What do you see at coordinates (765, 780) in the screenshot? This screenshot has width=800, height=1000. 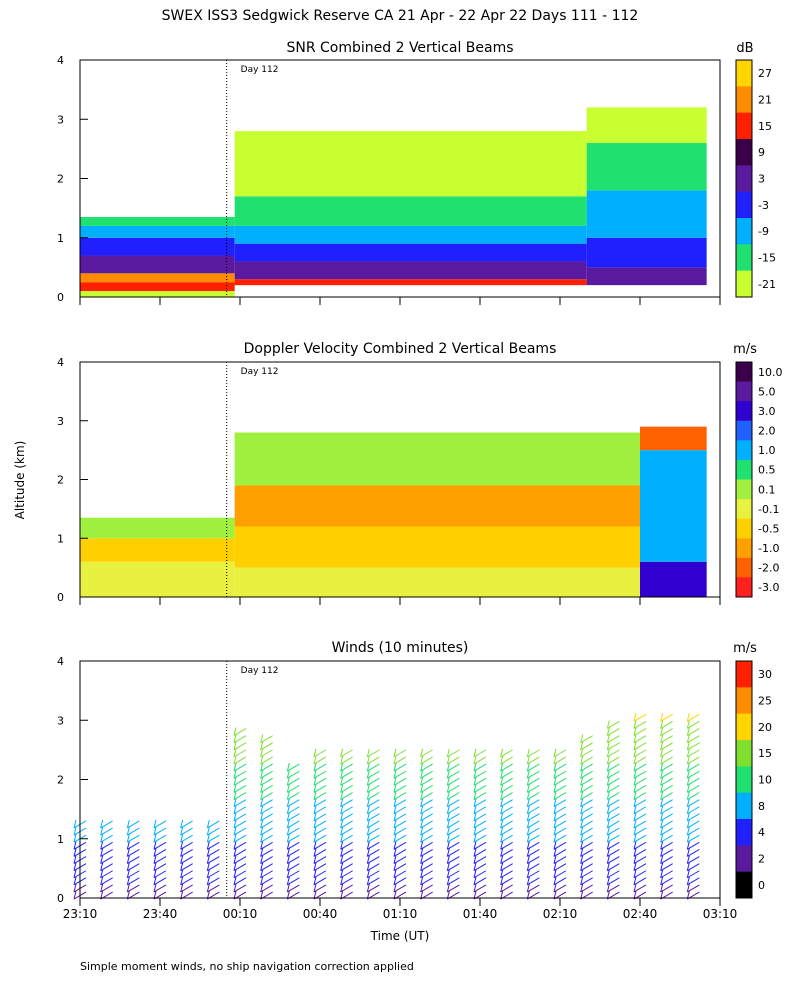 I see `panel-winds-colorbar-tick-label: 10` at bounding box center [765, 780].